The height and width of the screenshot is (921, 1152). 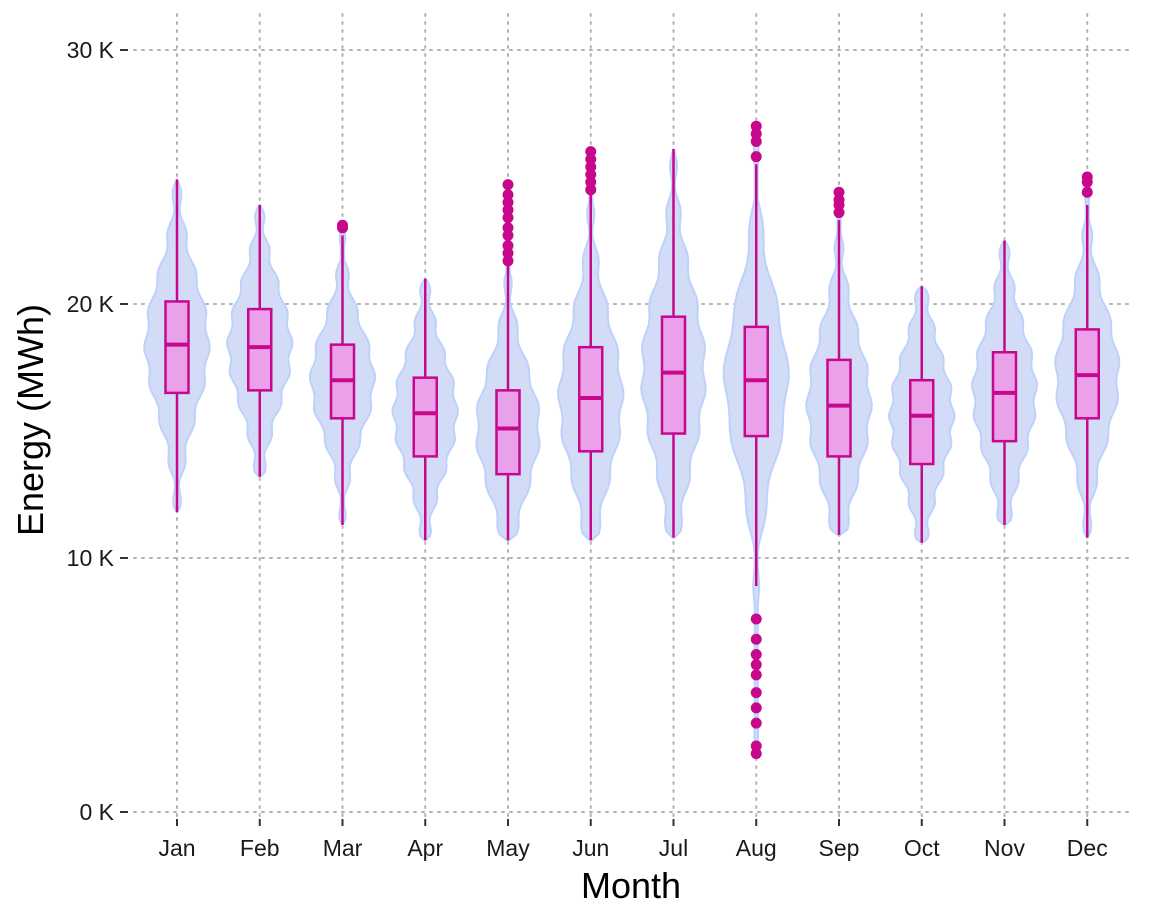 I want to click on box-group-jul, so click(x=673, y=343).